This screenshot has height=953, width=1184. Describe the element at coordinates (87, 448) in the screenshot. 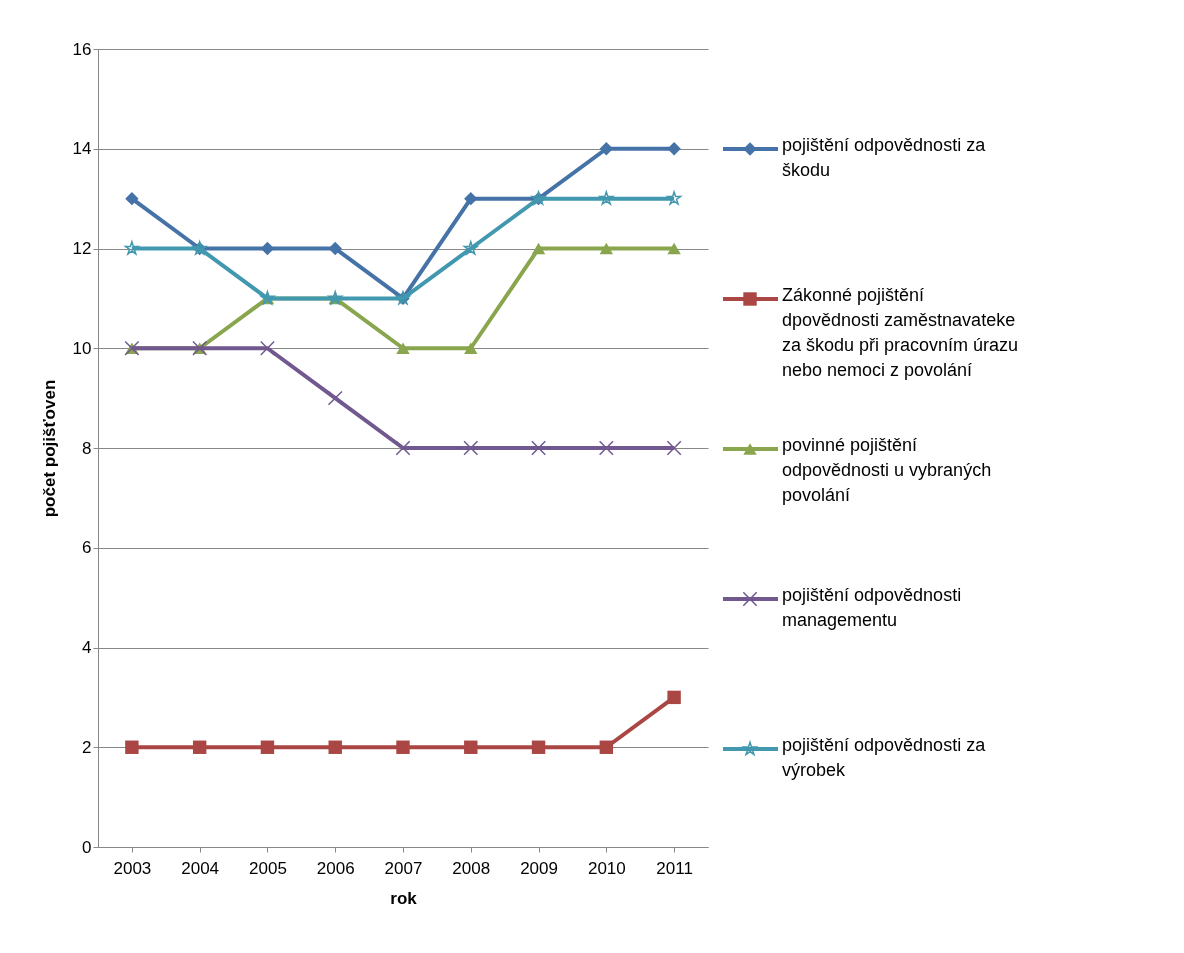

I see `y-tick-label: 8` at that location.